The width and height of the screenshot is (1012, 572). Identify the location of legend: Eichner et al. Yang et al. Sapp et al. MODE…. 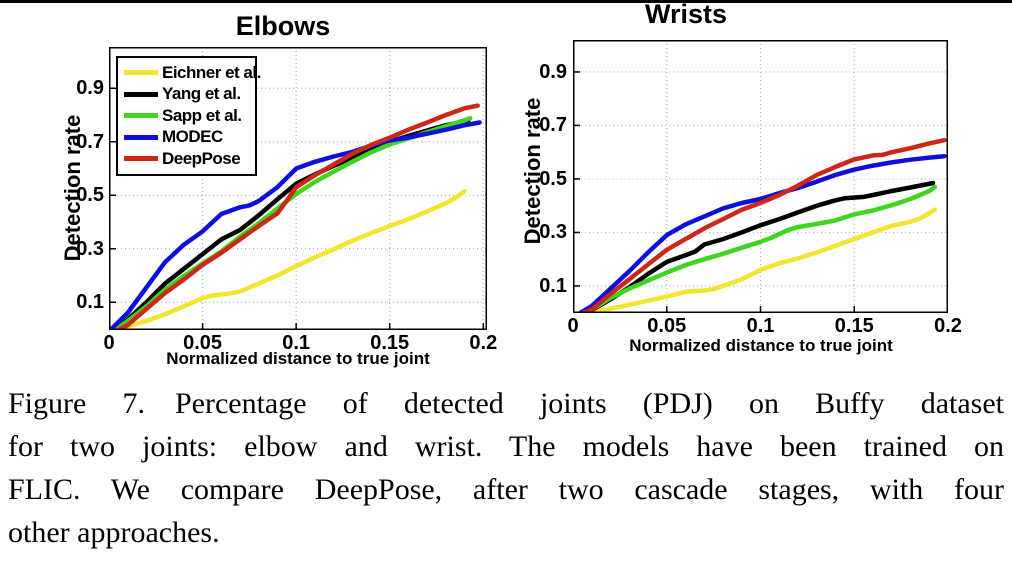
(188, 116).